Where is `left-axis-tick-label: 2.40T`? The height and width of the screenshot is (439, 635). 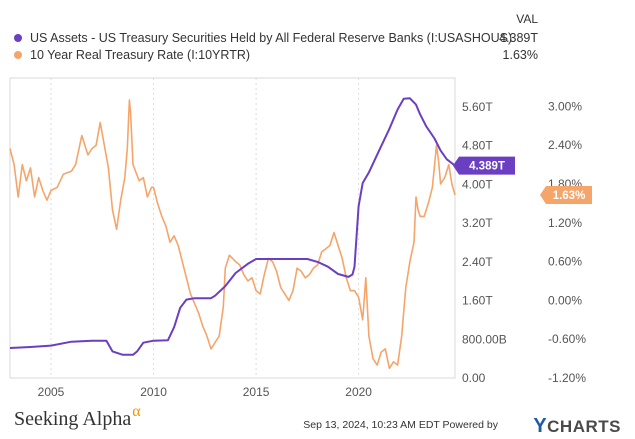 left-axis-tick-label: 2.40T is located at coordinates (477, 262).